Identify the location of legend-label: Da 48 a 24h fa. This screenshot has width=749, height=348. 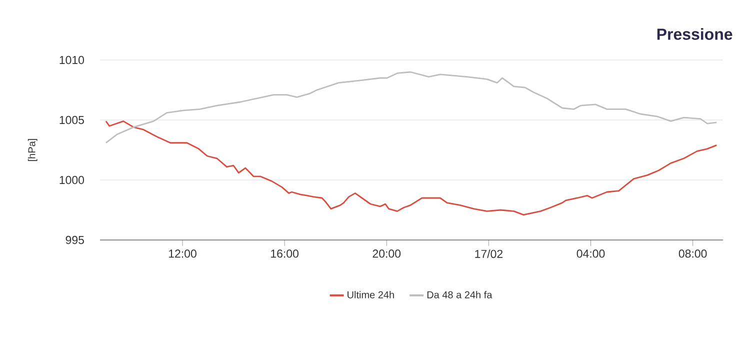
(459, 294).